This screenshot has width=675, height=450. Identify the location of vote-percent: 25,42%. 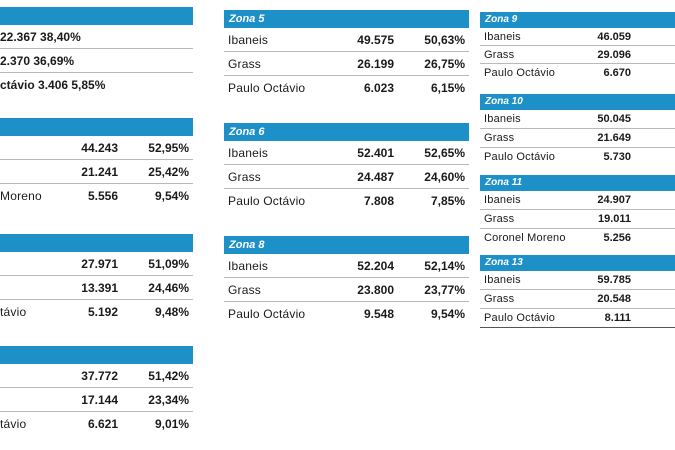
(168, 171).